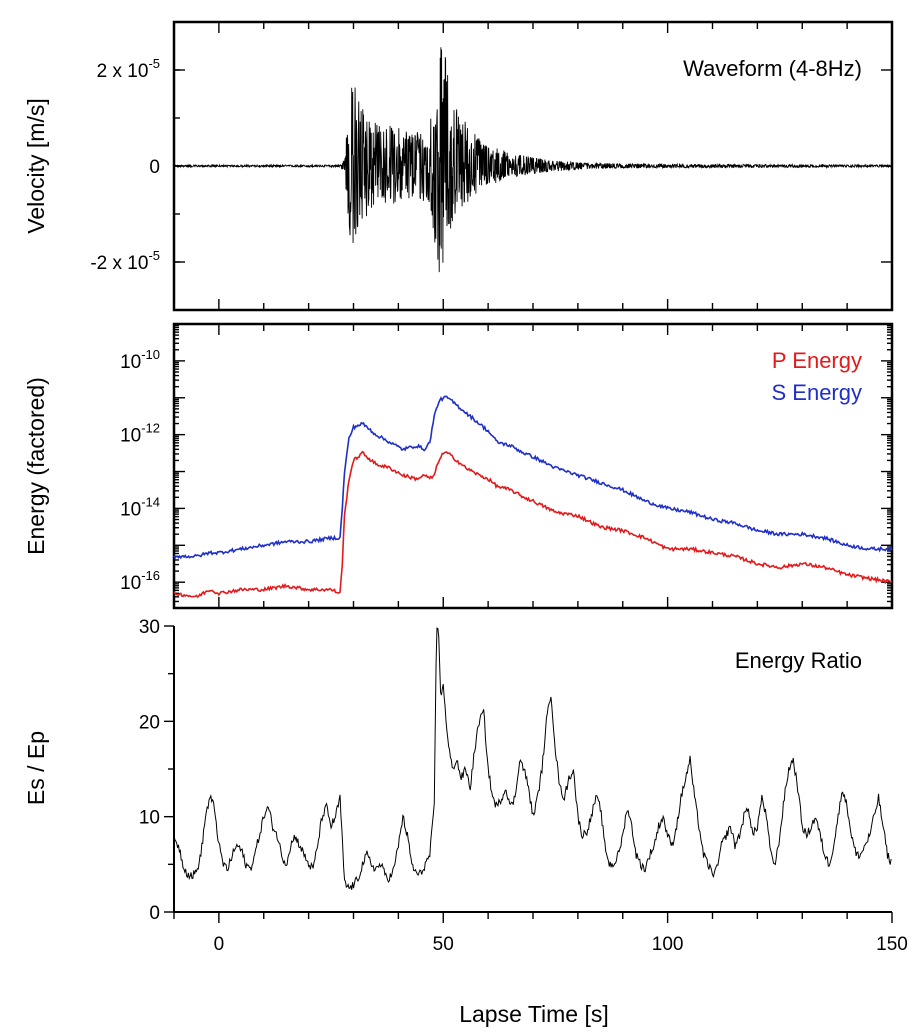  What do you see at coordinates (219, 944) in the screenshot?
I see `x-tick-label: 0` at bounding box center [219, 944].